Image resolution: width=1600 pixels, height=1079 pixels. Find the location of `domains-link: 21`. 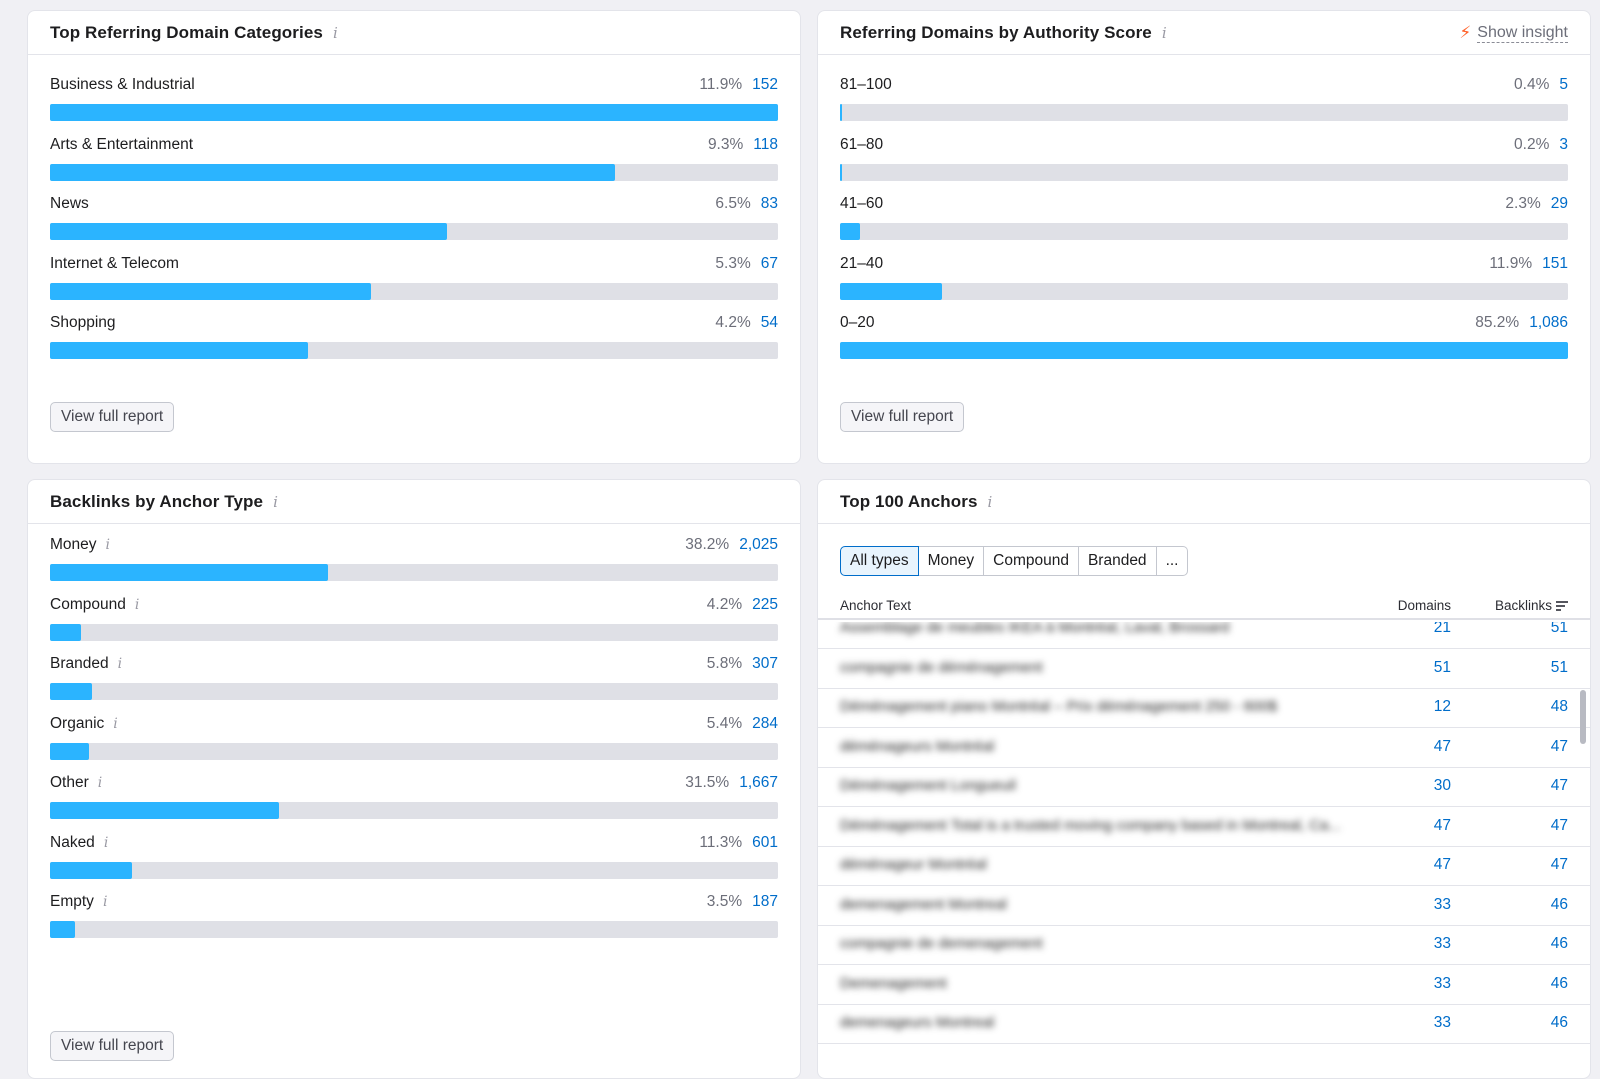

domains-link: 21 is located at coordinates (1442, 629).